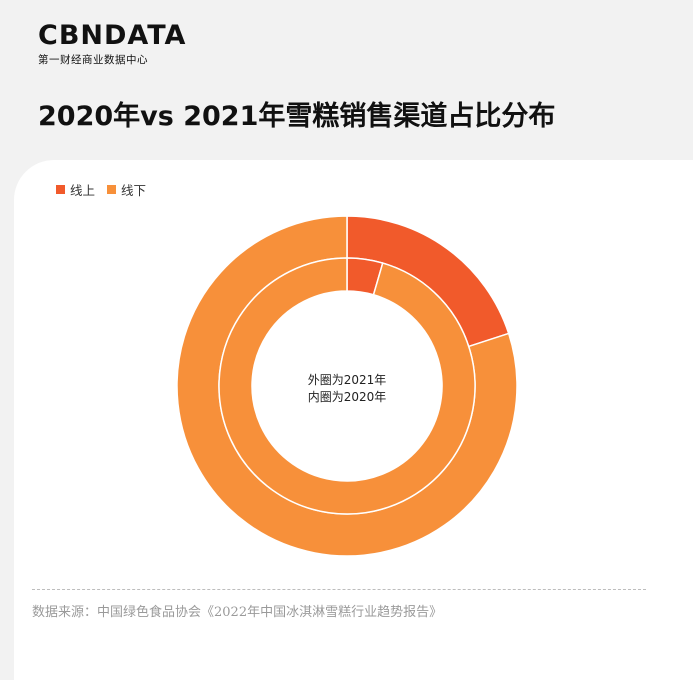  What do you see at coordinates (134, 190) in the screenshot?
I see `legend-label-offline: 线下` at bounding box center [134, 190].